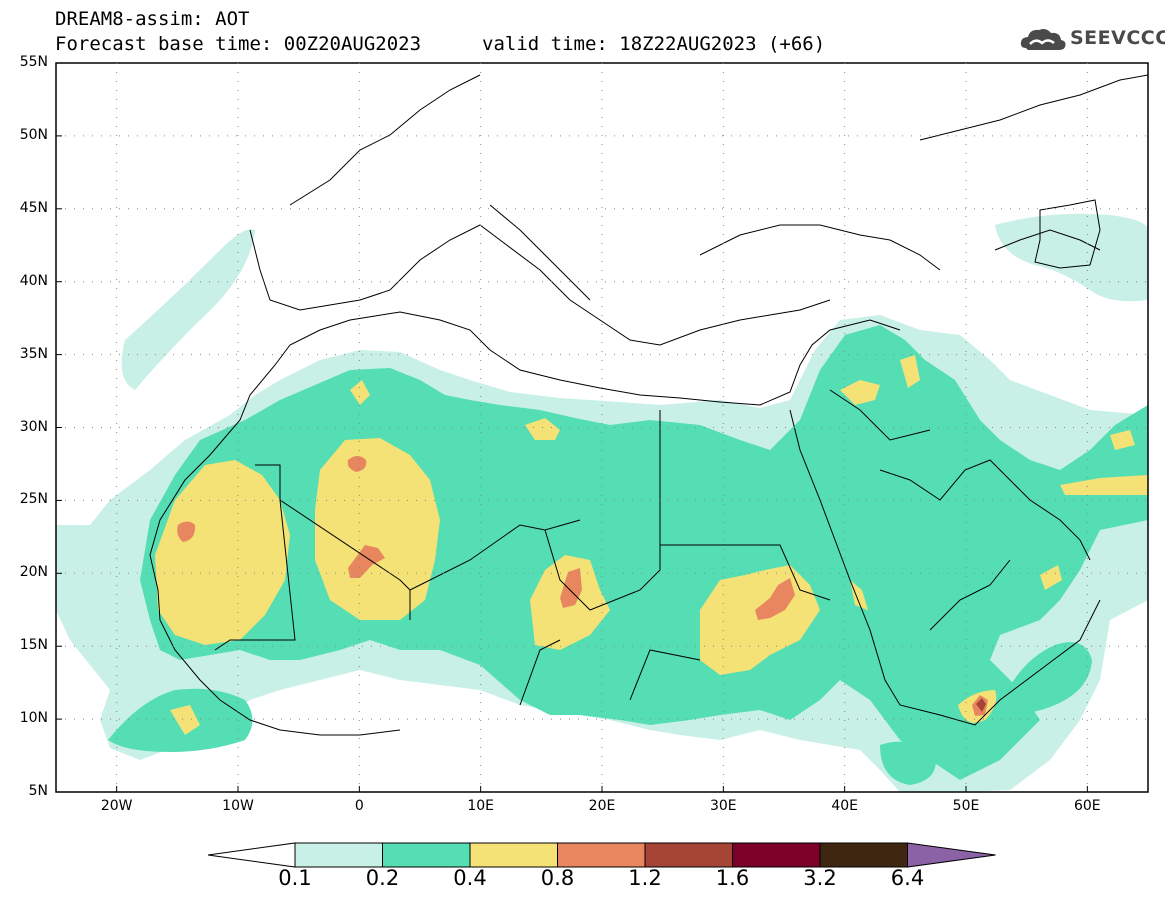  What do you see at coordinates (732, 878) in the screenshot?
I see `colorbar-level-label: 1.6` at bounding box center [732, 878].